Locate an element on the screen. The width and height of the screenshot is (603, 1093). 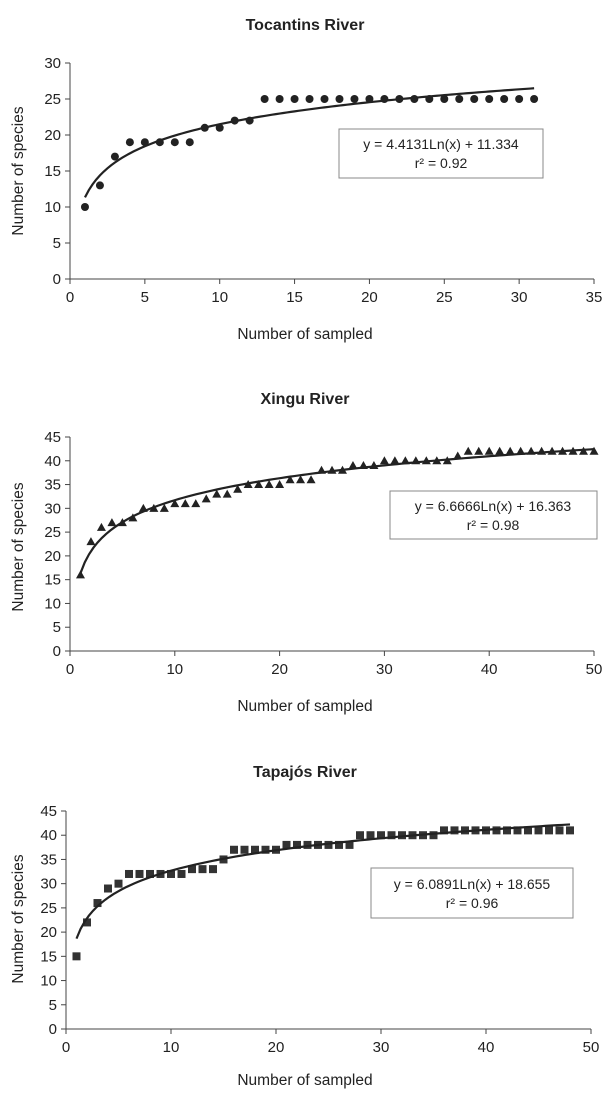
x-tick-label: 5 is located at coordinates (145, 297).